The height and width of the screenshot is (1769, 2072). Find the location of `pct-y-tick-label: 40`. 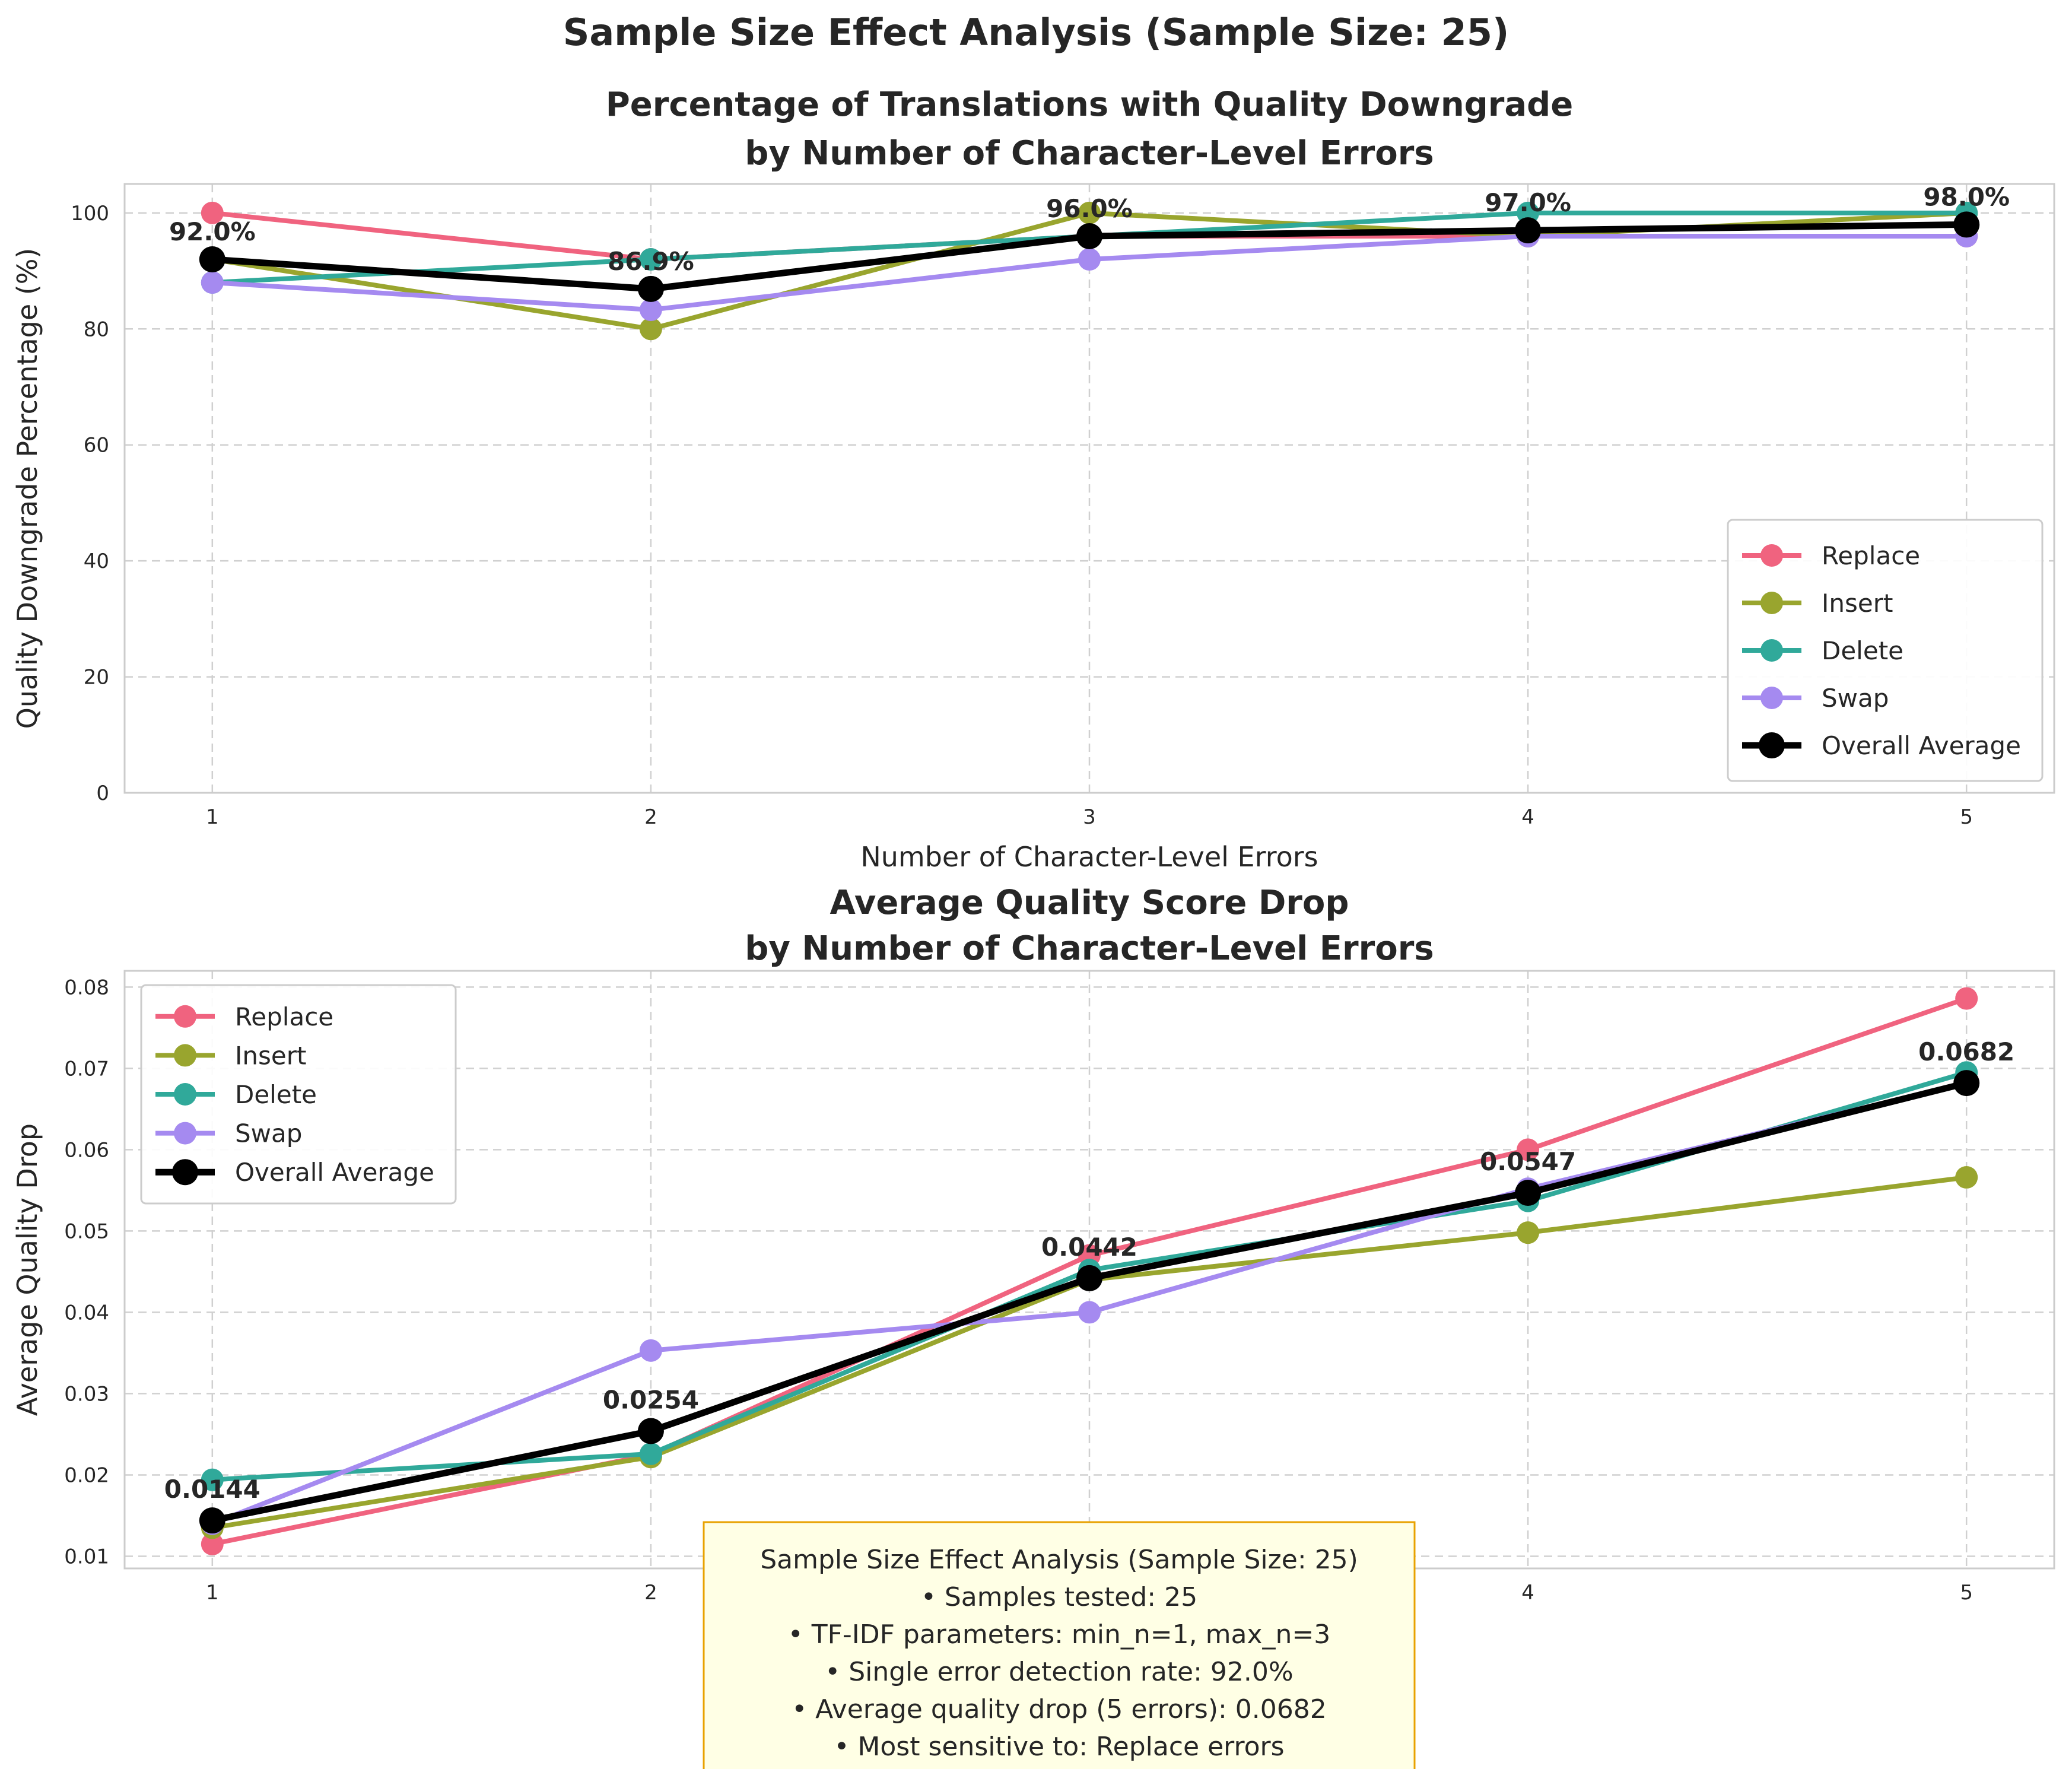

pct-y-tick-label: 40 is located at coordinates (96, 561).